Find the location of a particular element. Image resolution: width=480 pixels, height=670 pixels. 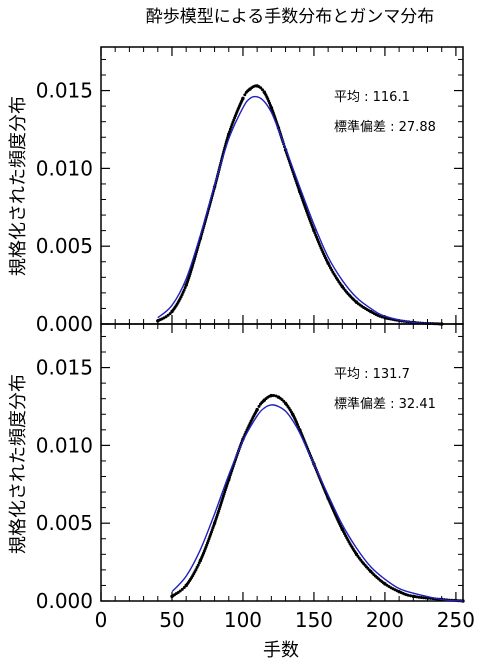

x-tick-label-5: 250 is located at coordinates (456, 620).